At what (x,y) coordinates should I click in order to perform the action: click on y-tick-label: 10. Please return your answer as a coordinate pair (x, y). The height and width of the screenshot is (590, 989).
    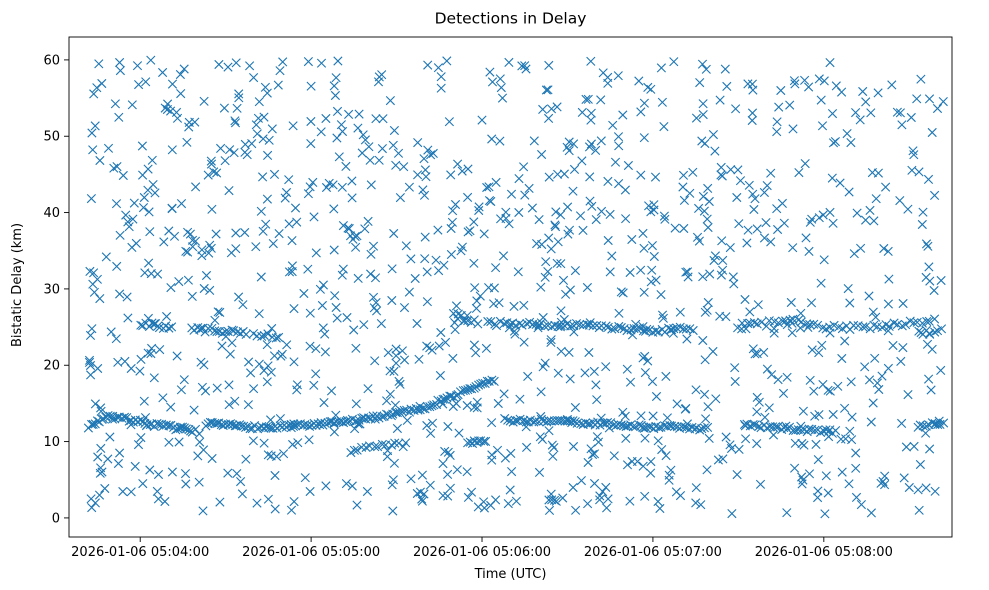
    Looking at the image, I should click on (51, 442).